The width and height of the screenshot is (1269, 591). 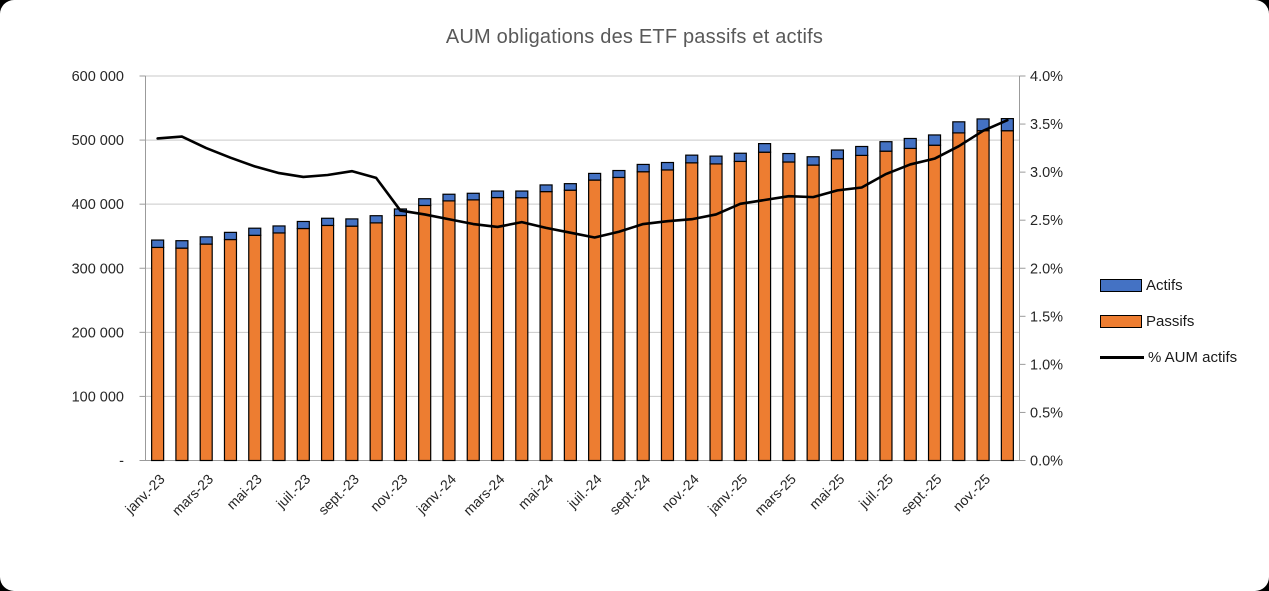 What do you see at coordinates (98, 141) in the screenshot?
I see `y-axis-label-left: 500 000` at bounding box center [98, 141].